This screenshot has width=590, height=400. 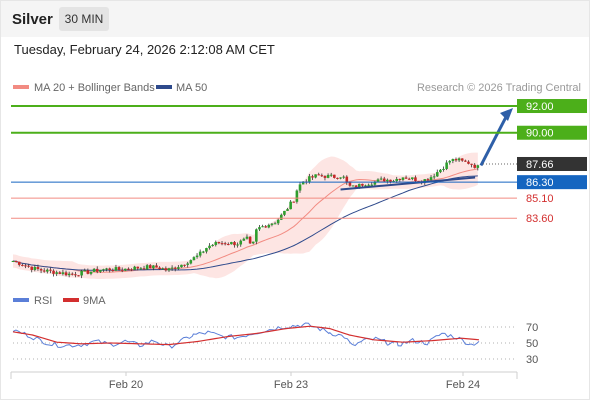 What do you see at coordinates (532, 344) in the screenshot?
I see `rsi-y-tick-label: 50` at bounding box center [532, 344].